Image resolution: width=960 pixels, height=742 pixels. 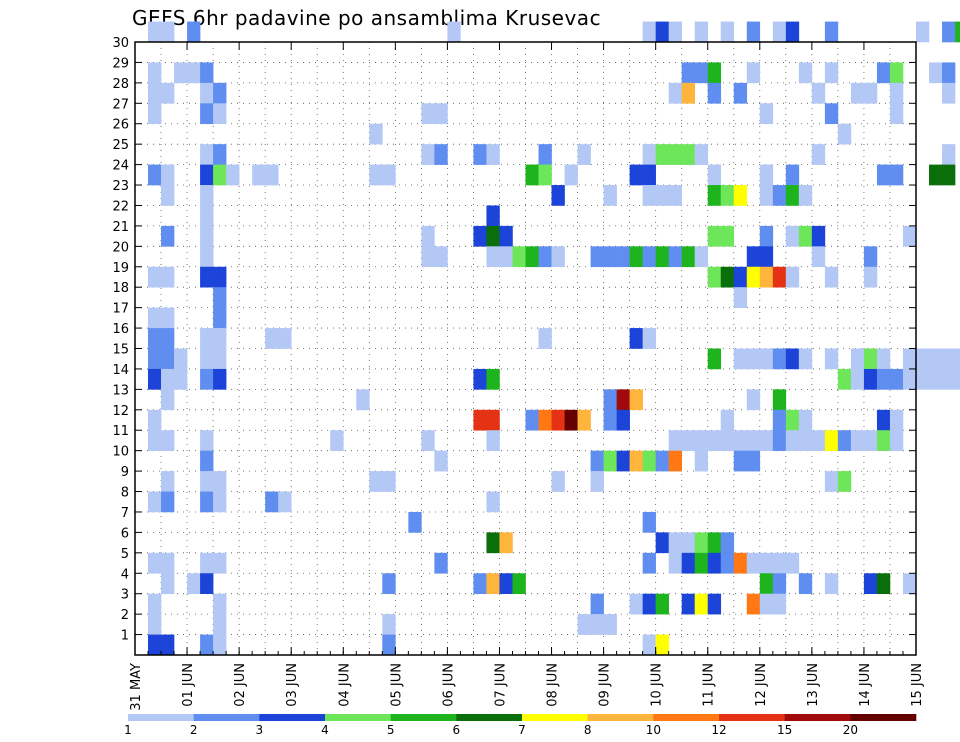 I want to click on y-tick-label: 7, so click(x=125, y=513).